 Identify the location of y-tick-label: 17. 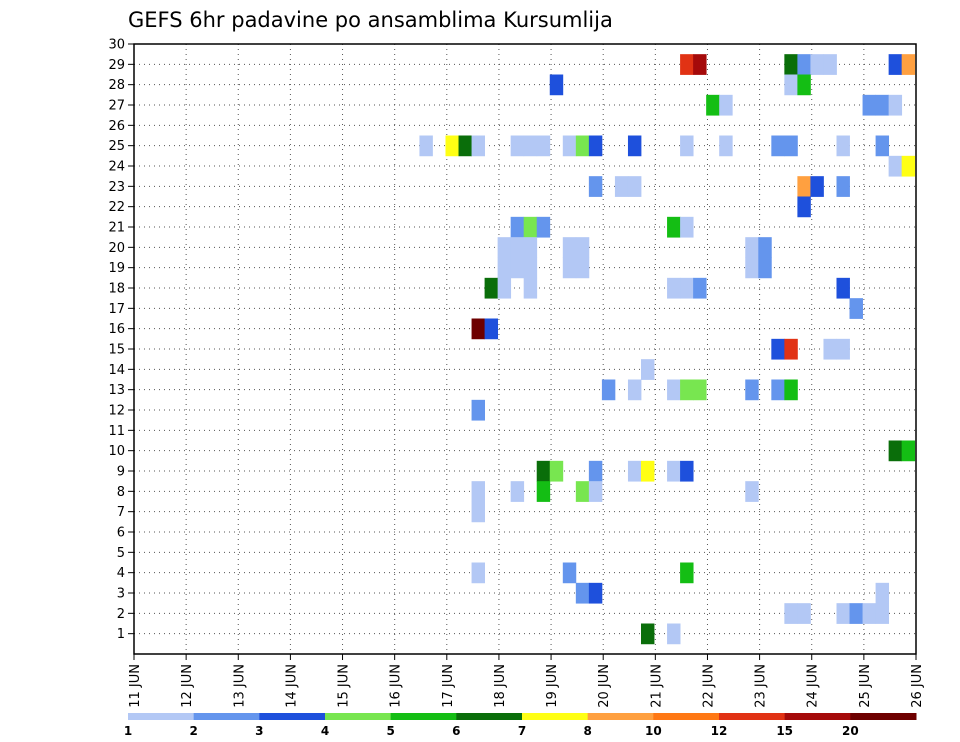
(116, 309).